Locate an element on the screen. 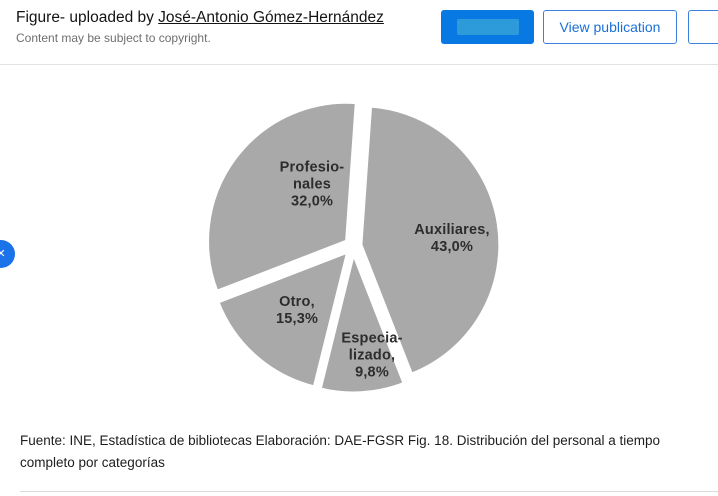  view-publication-button: View publication is located at coordinates (610, 27).